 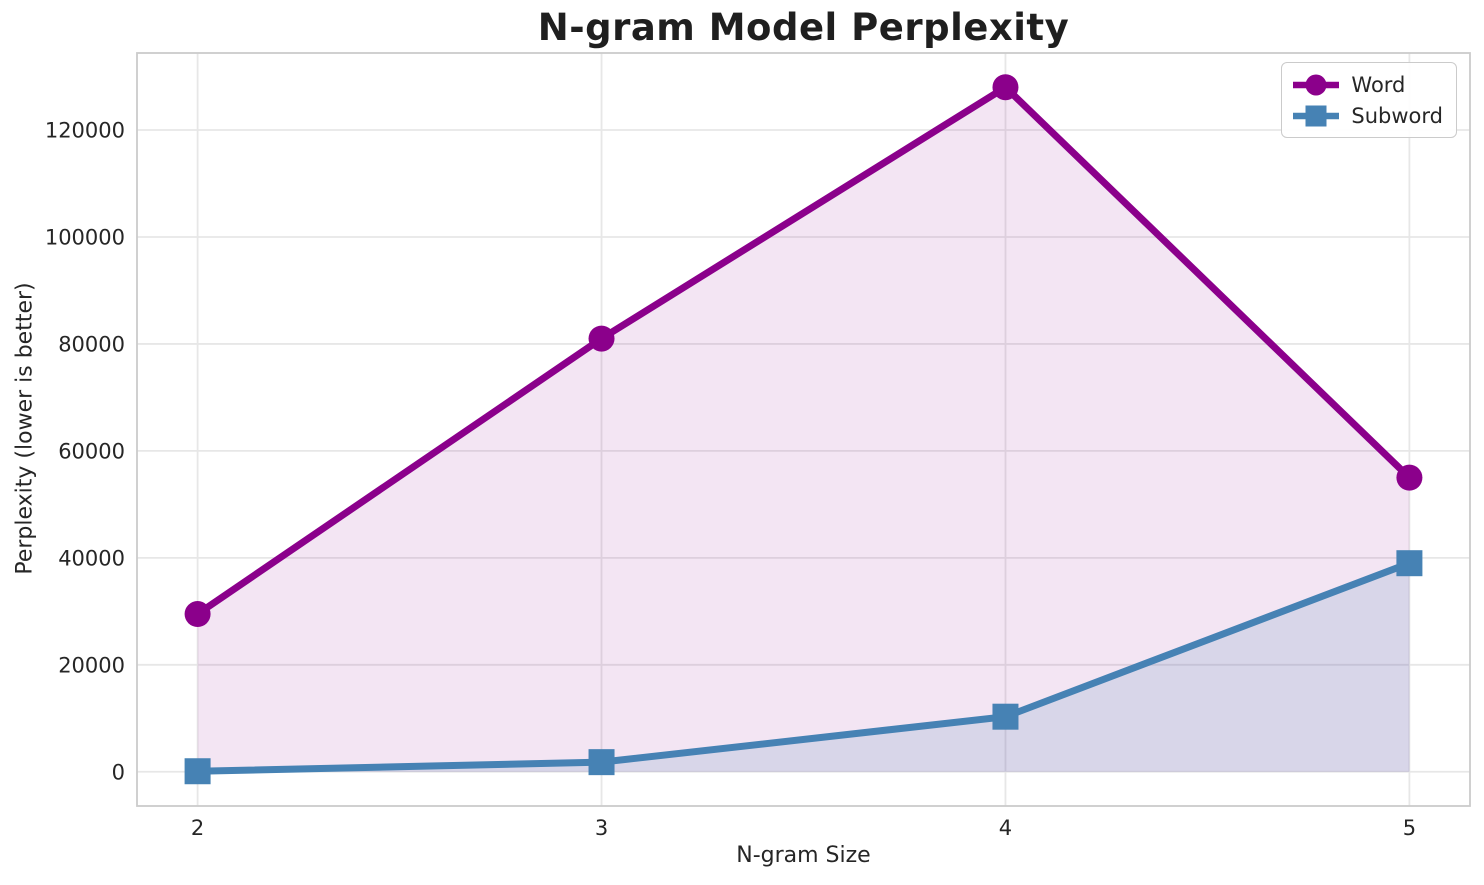 What do you see at coordinates (91, 665) in the screenshot?
I see `y-tick-label-20000: 20000` at bounding box center [91, 665].